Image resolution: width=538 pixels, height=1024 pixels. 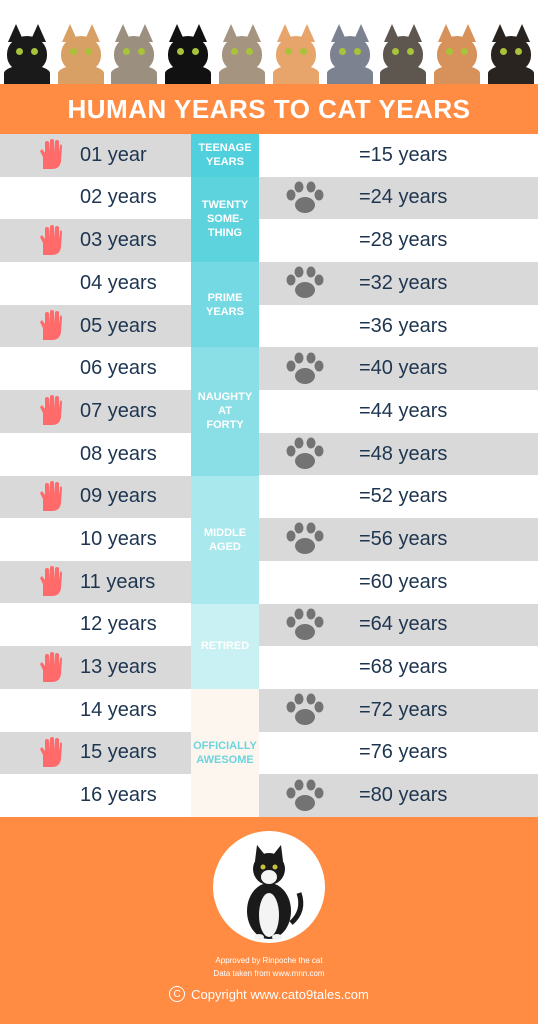 I want to click on cat-years-label: =48 years, so click(x=403, y=453).